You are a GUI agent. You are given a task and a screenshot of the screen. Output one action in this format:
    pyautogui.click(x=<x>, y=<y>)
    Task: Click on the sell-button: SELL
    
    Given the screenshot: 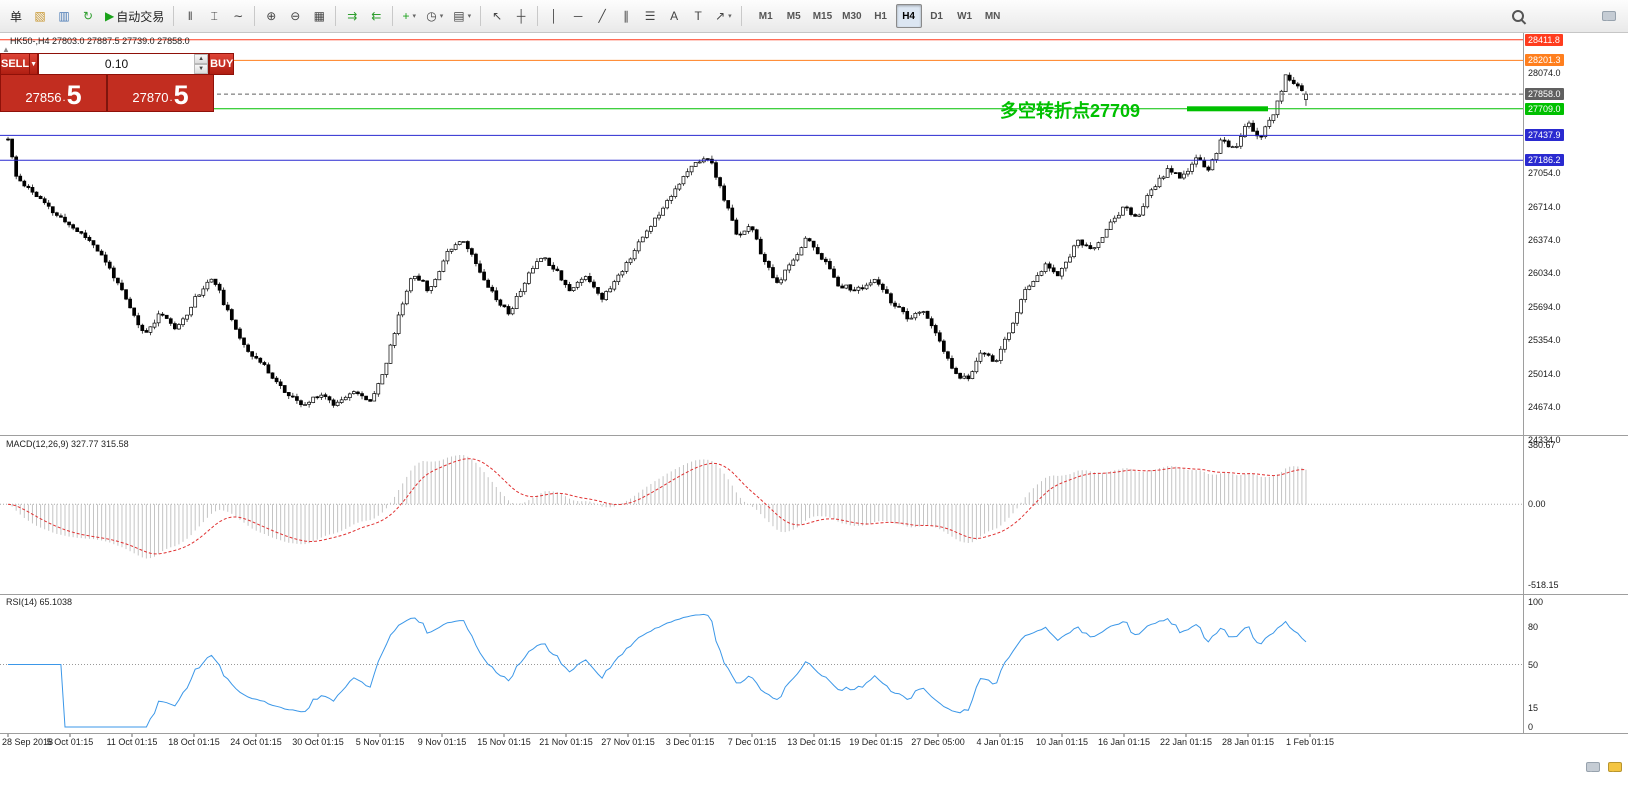 What is the action you would take?
    pyautogui.click(x=15, y=64)
    